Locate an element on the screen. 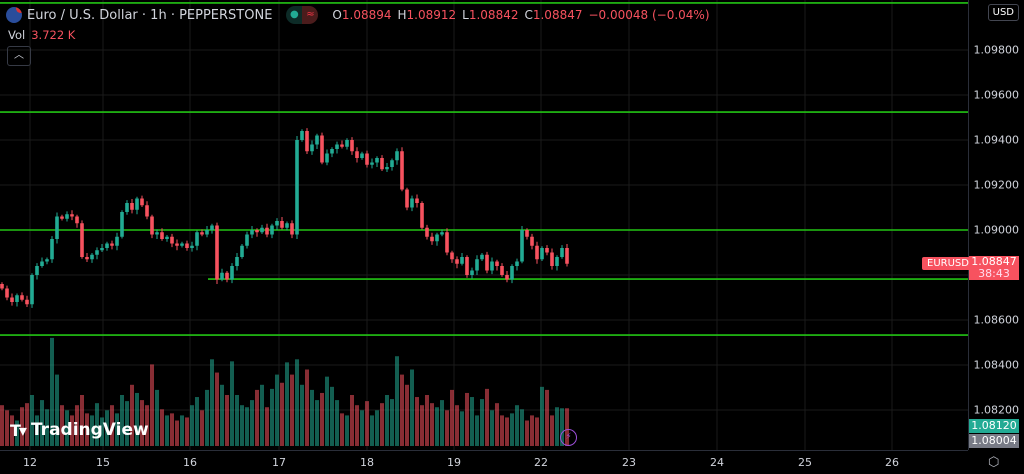 Image resolution: width=1024 pixels, height=474 pixels. time-label: 12 is located at coordinates (30, 462).